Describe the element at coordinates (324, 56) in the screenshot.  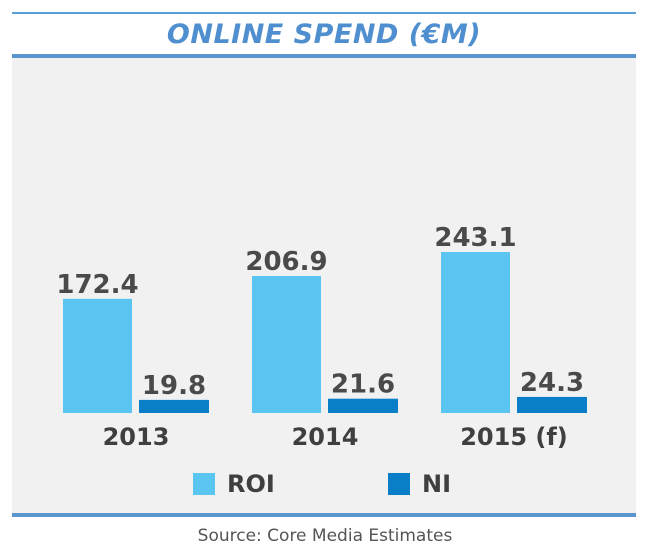
I see `title-rule` at that location.